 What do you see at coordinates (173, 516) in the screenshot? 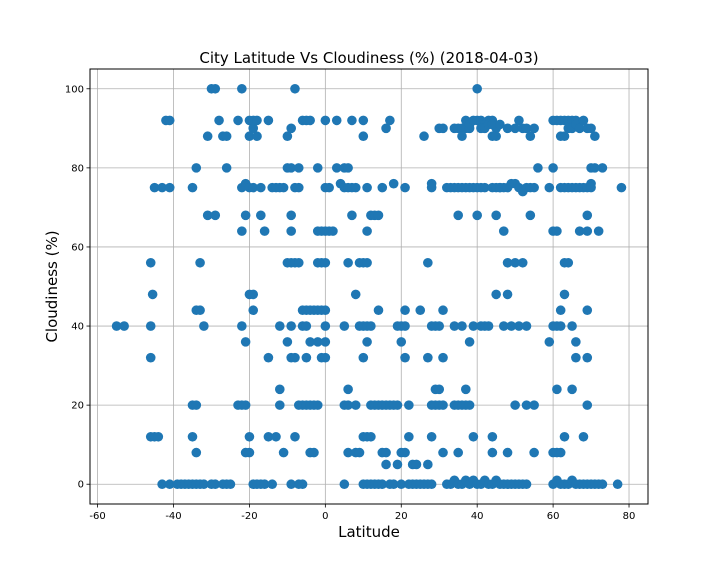
I see `x-tick-label: -40` at bounding box center [173, 516].